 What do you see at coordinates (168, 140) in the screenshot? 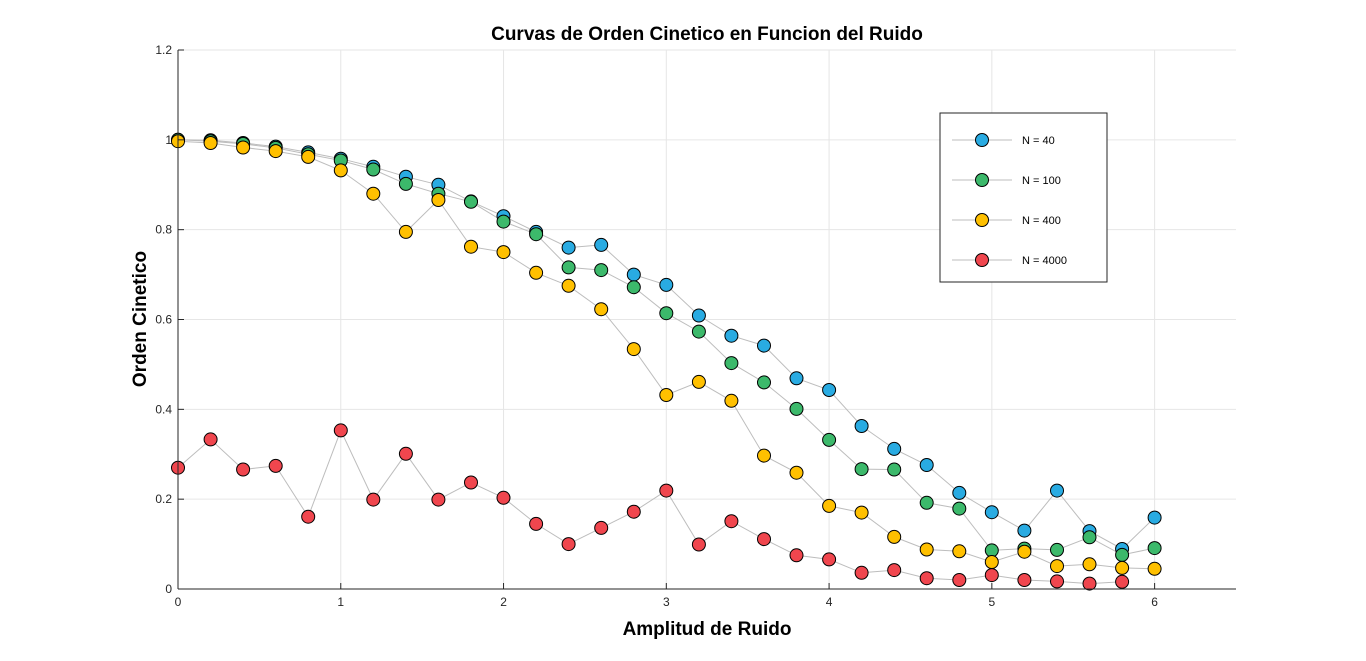
I see `y-tick-label: 1` at bounding box center [168, 140].